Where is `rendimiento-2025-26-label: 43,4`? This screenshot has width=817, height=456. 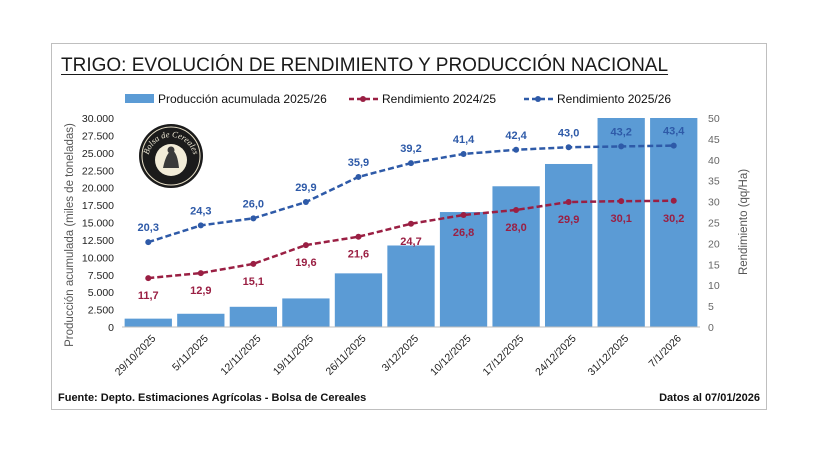
rendimiento-2025-26-label: 43,4 is located at coordinates (674, 132).